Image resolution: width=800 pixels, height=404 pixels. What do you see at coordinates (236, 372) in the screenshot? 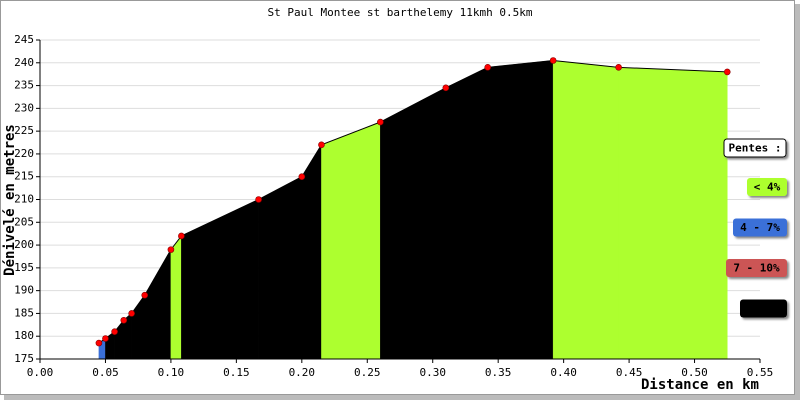
I see `x-tick-label: 0.15` at bounding box center [236, 372].